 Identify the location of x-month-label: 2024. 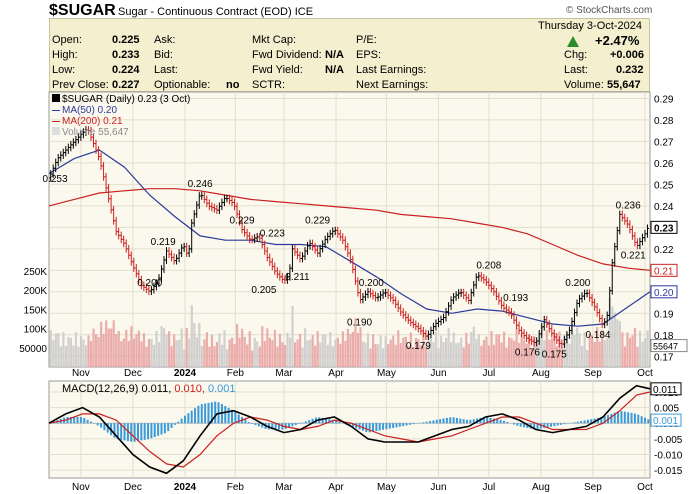
(185, 373).